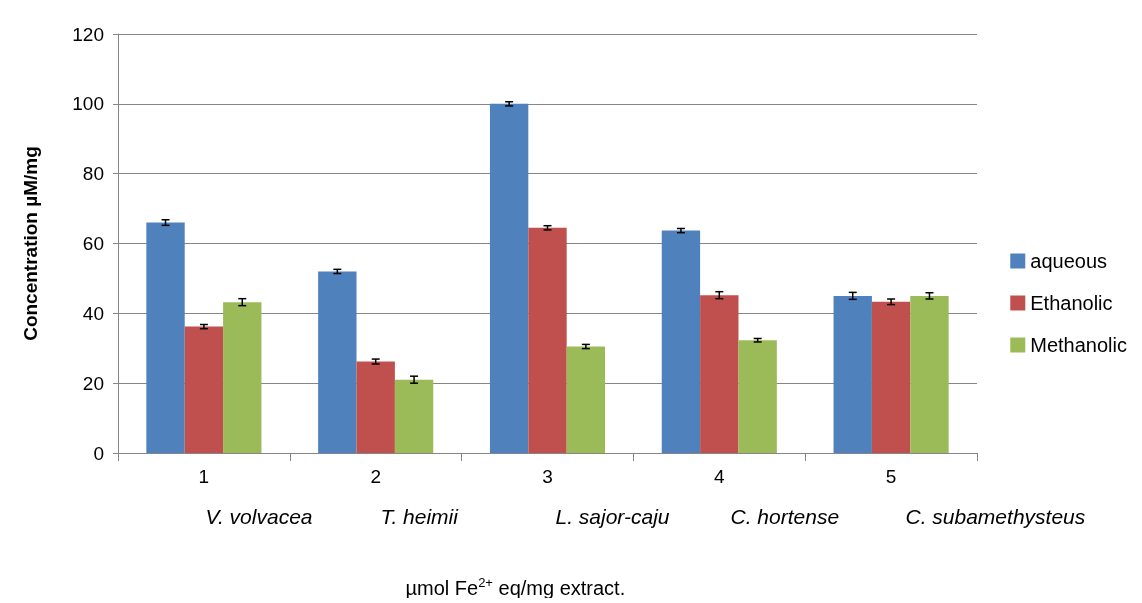 Image resolution: width=1142 pixels, height=603 pixels. Describe the element at coordinates (98, 453) in the screenshot. I see `y-tick-label: 0` at that location.